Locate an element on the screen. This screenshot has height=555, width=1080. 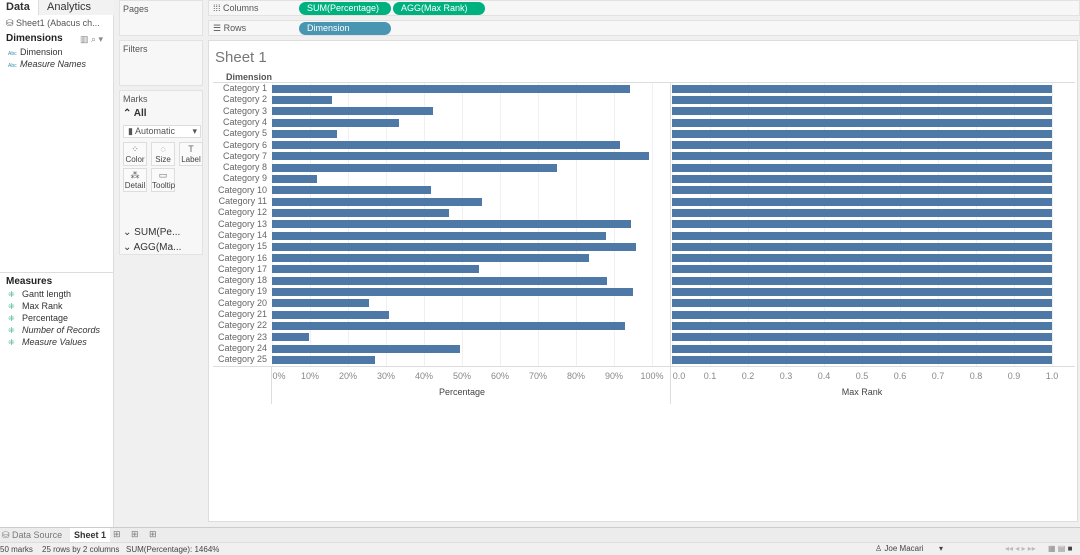
marks-color-button: ⁘ Color is located at coordinates (135, 154).